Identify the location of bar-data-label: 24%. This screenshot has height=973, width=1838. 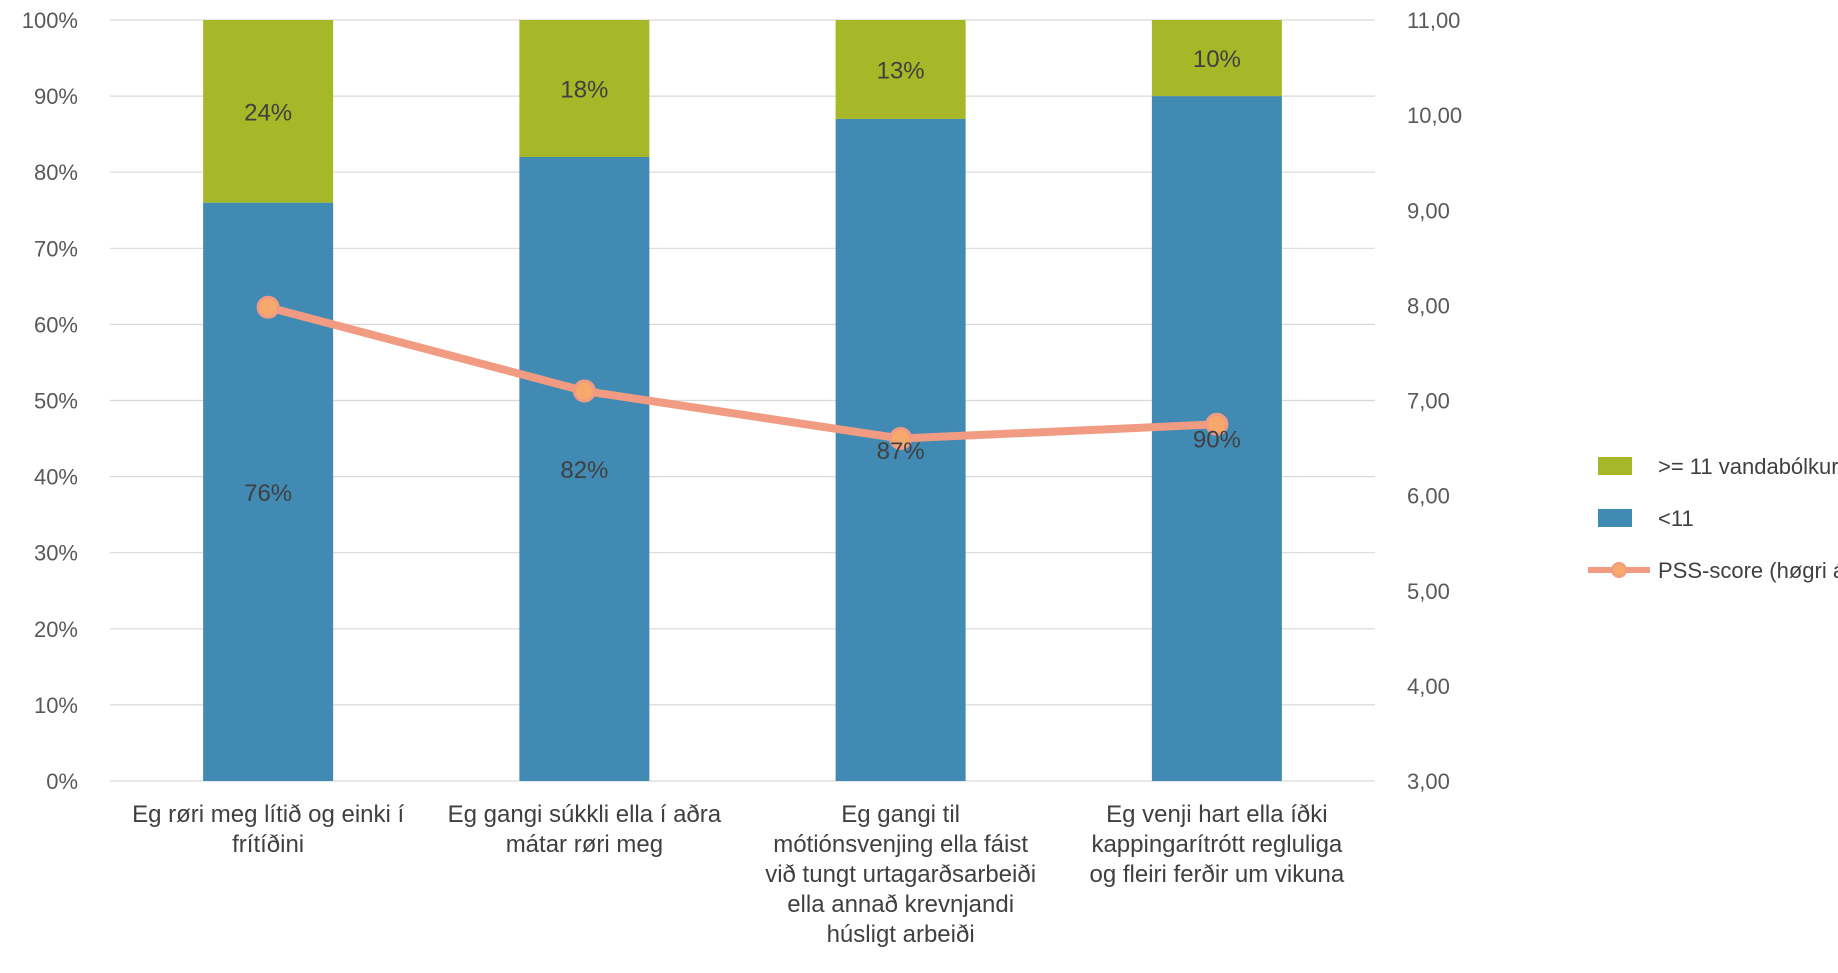
(268, 112).